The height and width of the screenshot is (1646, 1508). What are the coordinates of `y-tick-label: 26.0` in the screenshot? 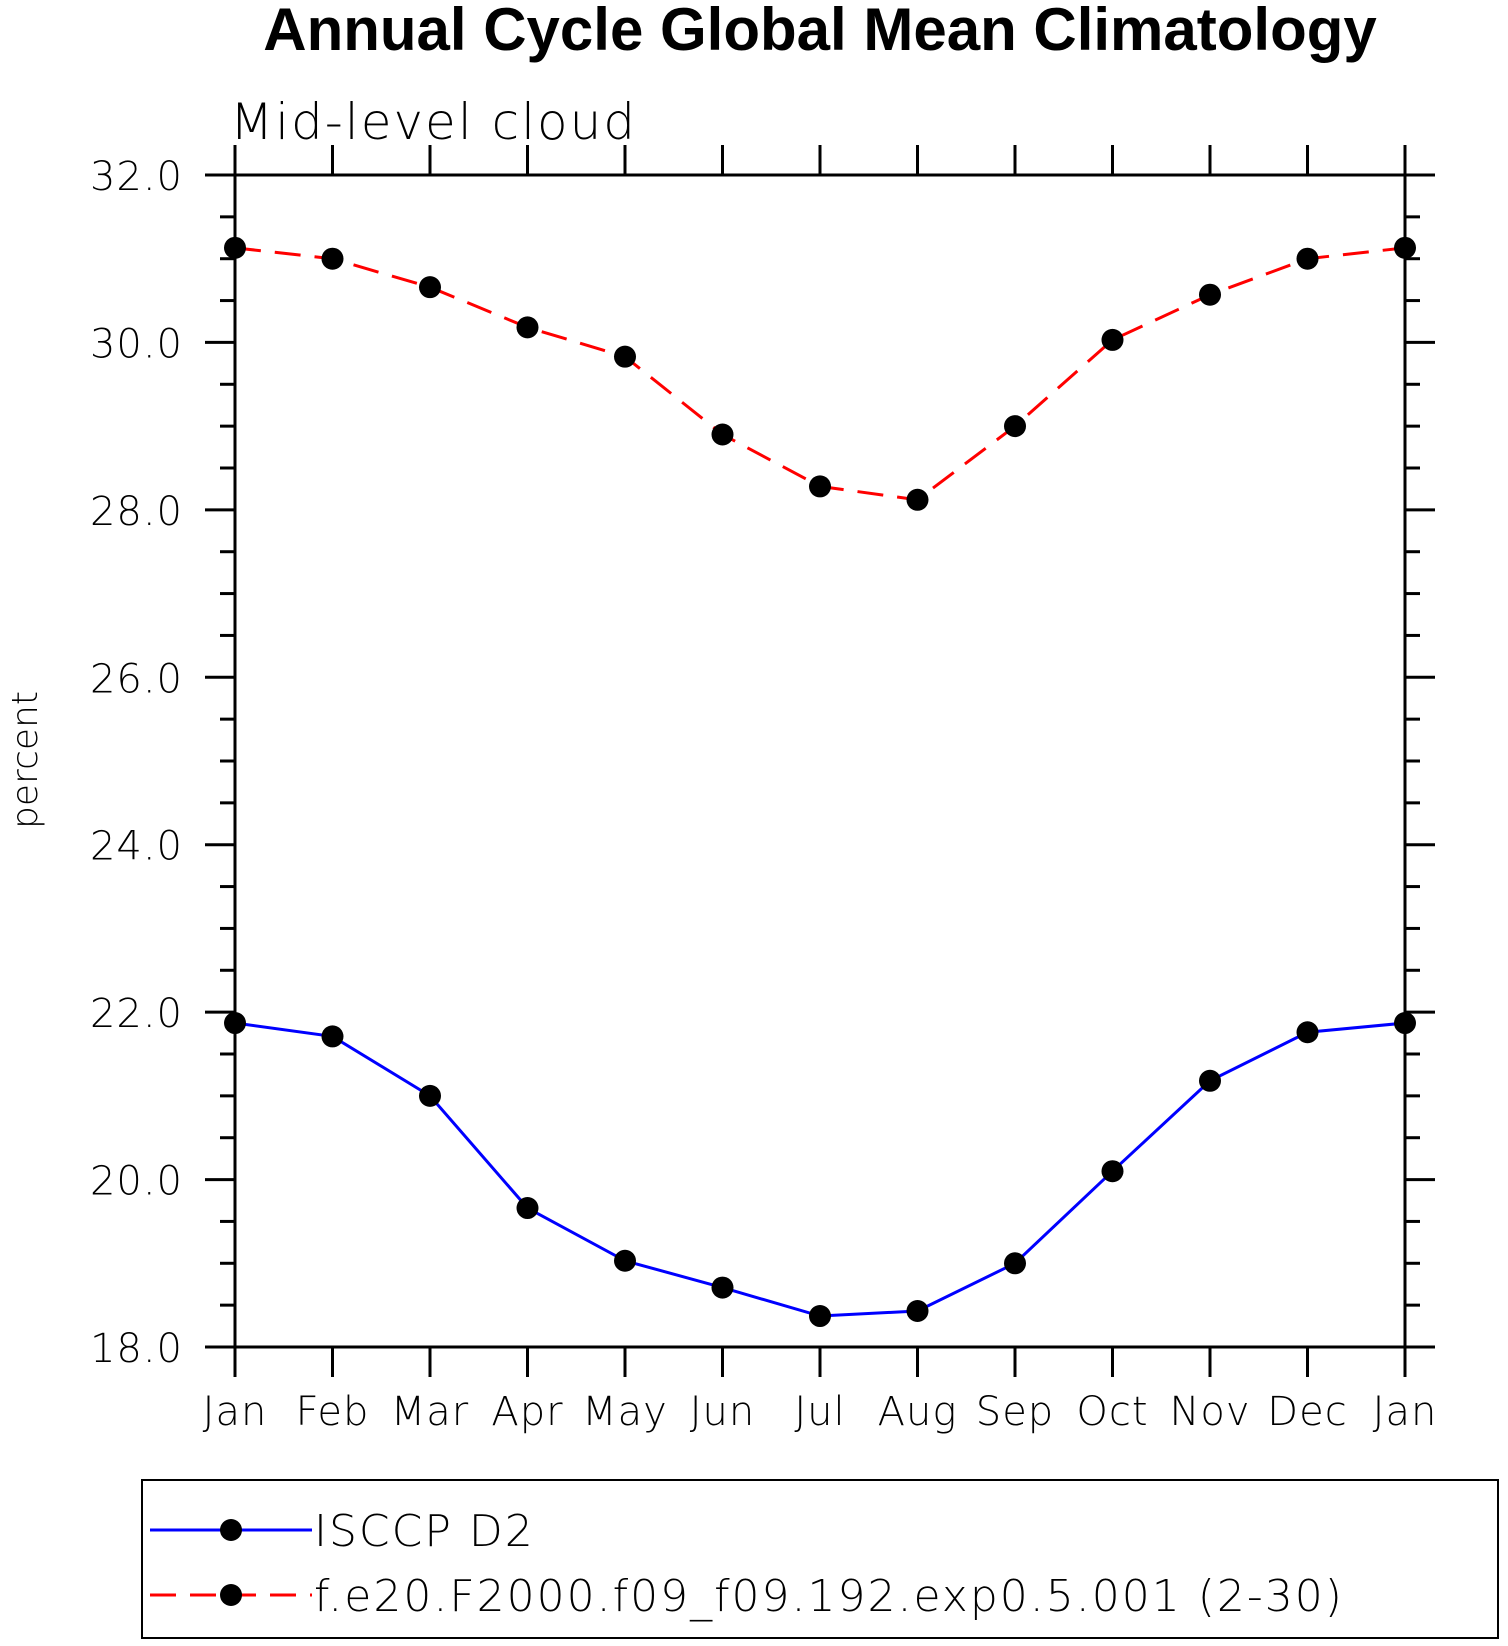 It's located at (136, 679).